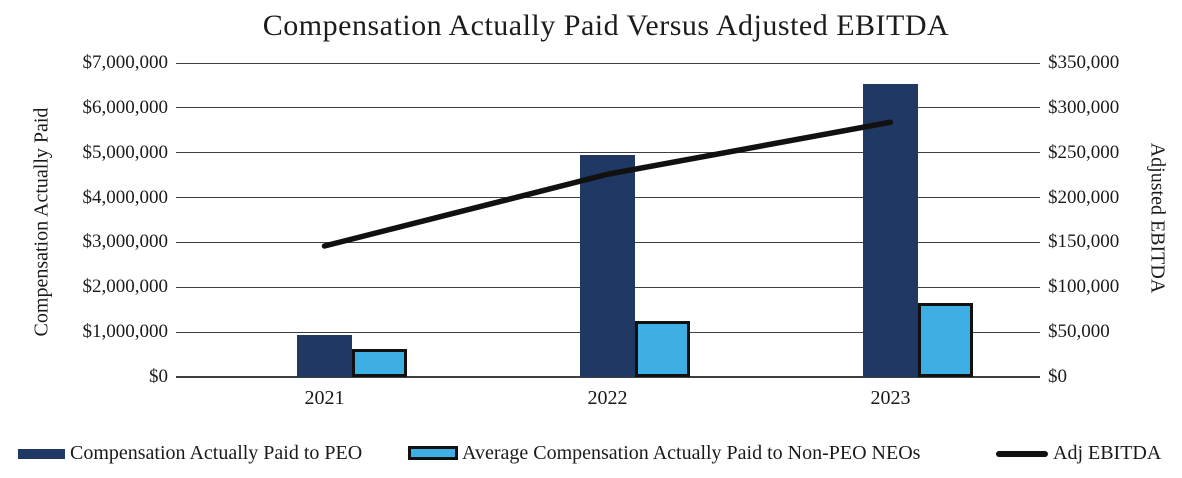 This screenshot has width=1182, height=478. I want to click on bar-comp-paid-peo-2022, so click(607, 265).